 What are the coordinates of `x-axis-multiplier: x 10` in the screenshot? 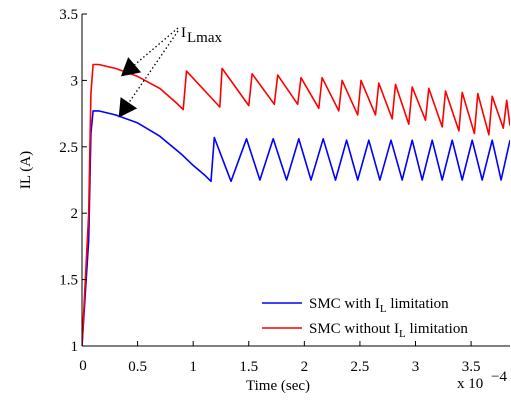 It's located at (470, 384).